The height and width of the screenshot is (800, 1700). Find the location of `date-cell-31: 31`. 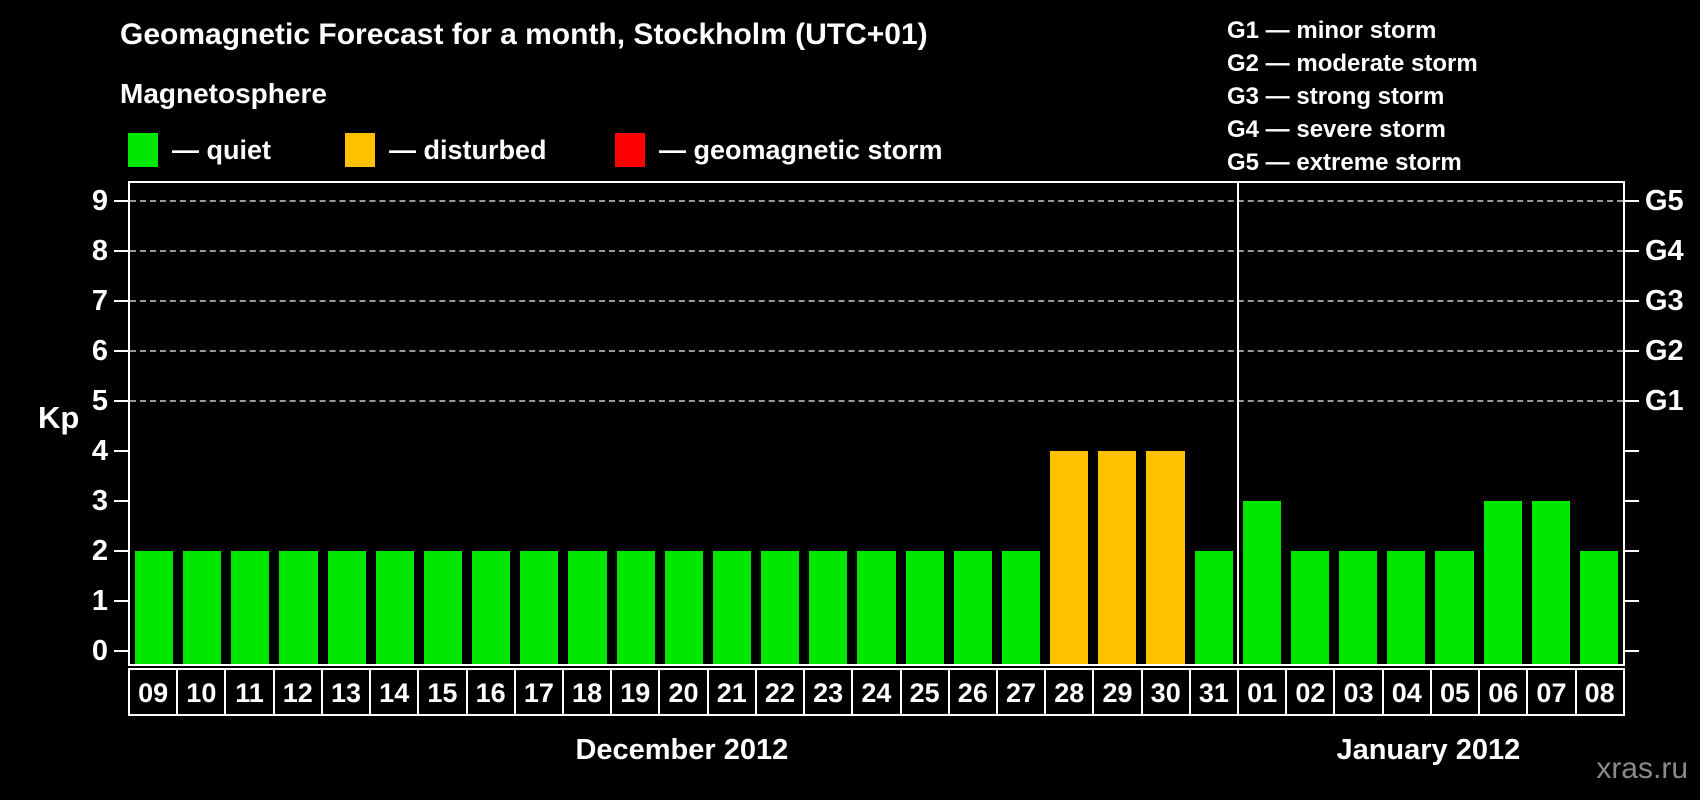

date-cell-31: 31 is located at coordinates (1214, 692).